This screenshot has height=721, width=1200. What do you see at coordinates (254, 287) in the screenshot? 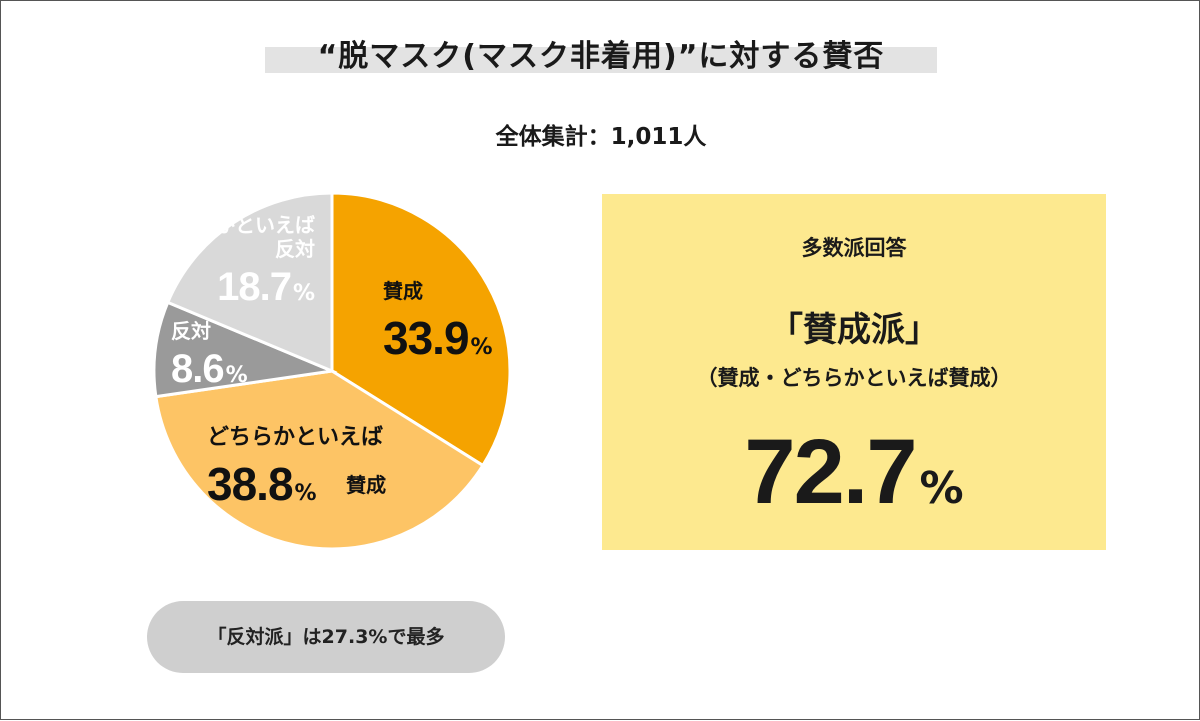
I see `slice-label-somewhat-oppose-value: 18.7` at bounding box center [254, 287].